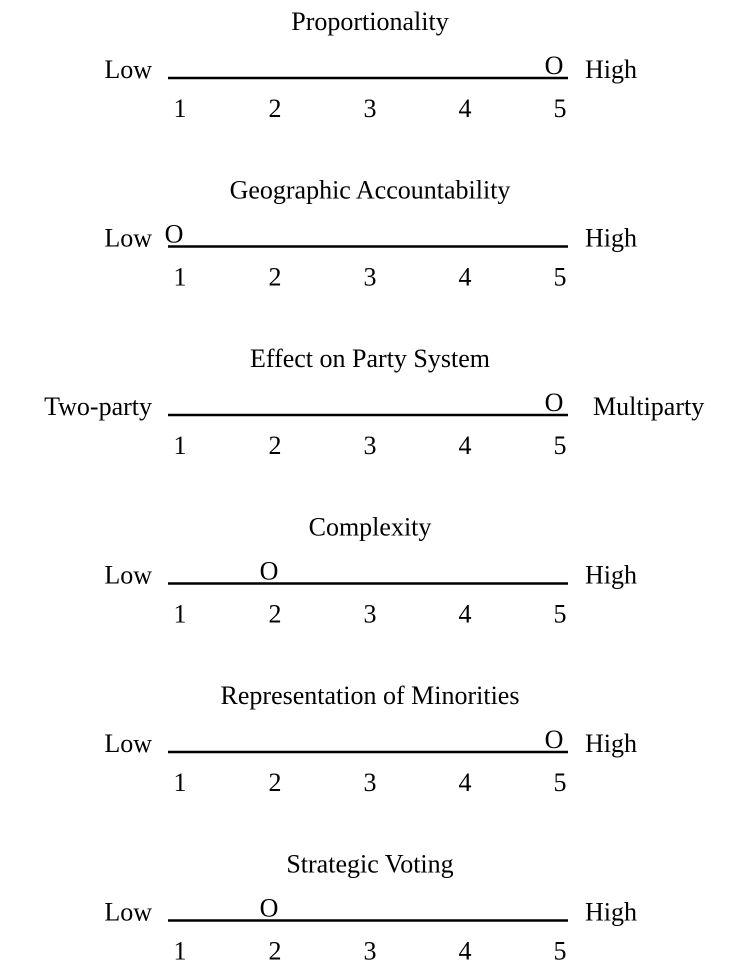 The image size is (730, 966). What do you see at coordinates (370, 190) in the screenshot?
I see `scale-title: Geographic Accountability` at bounding box center [370, 190].